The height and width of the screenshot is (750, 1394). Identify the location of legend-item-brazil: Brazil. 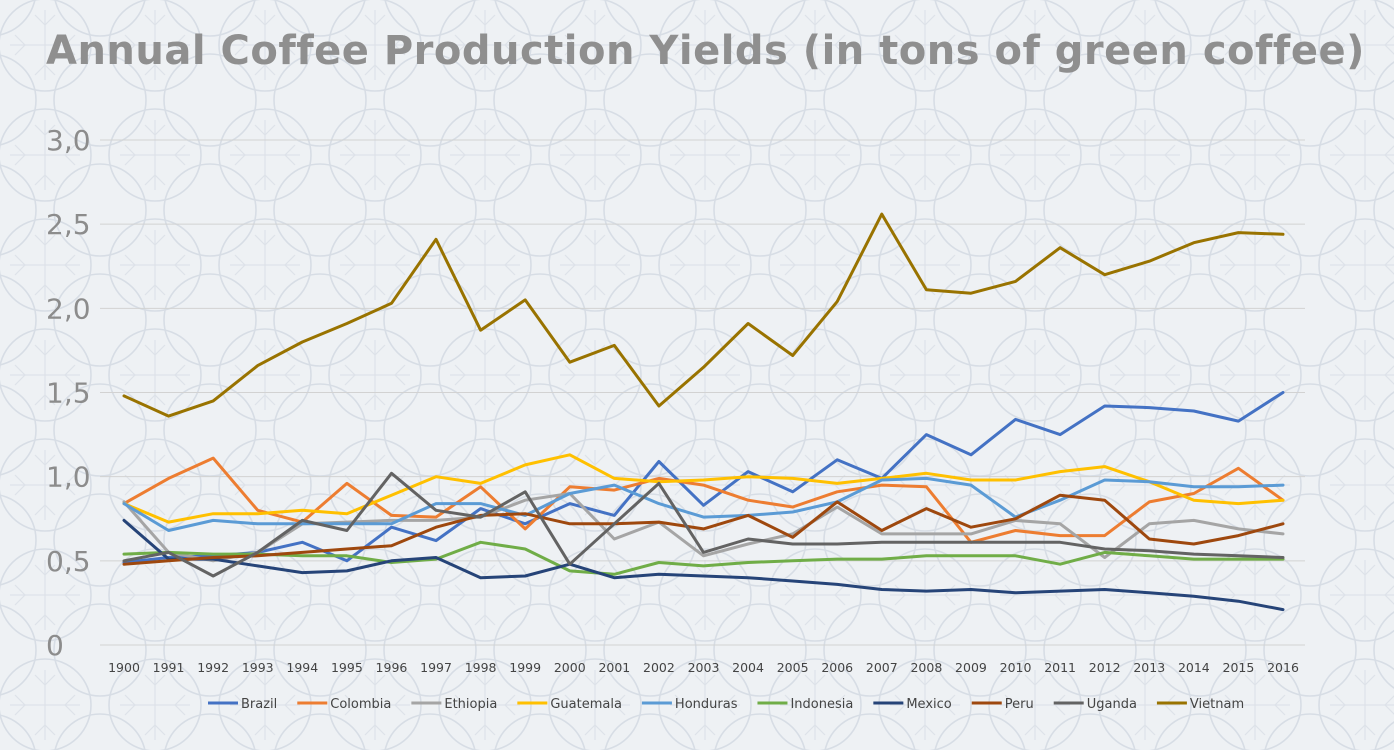
(242, 704).